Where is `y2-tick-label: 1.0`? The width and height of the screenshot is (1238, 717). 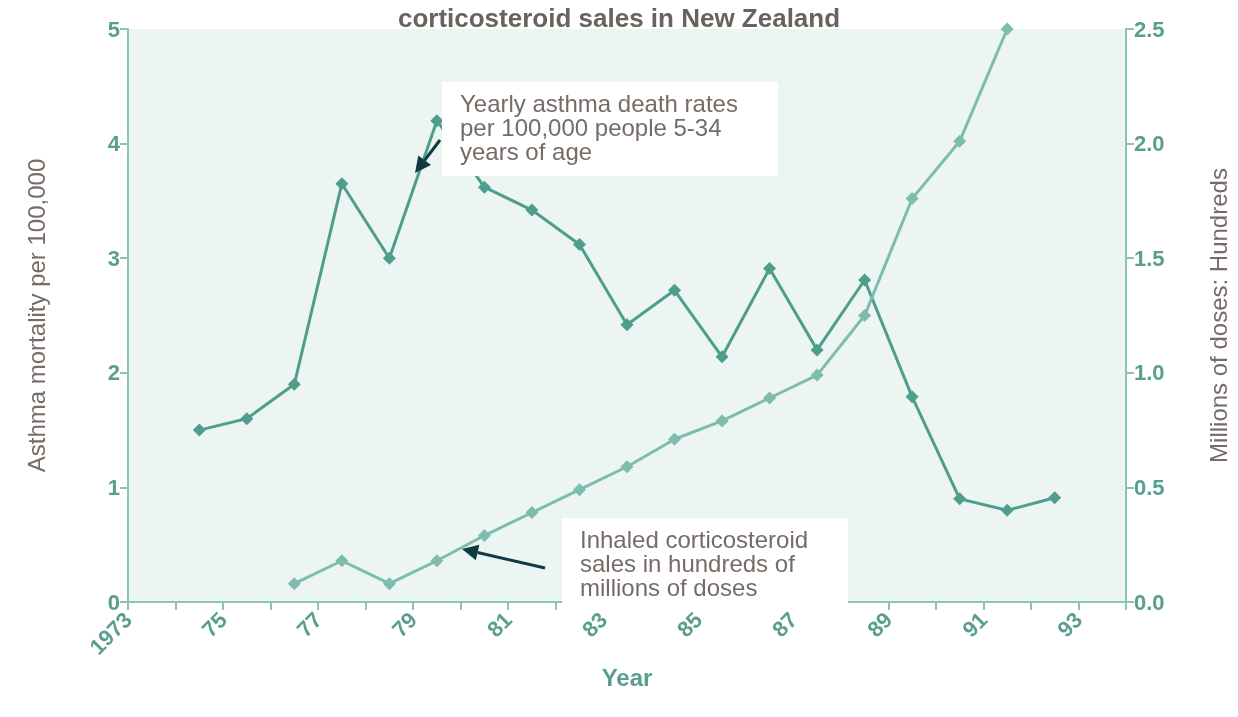 y2-tick-label: 1.0 is located at coordinates (1149, 373).